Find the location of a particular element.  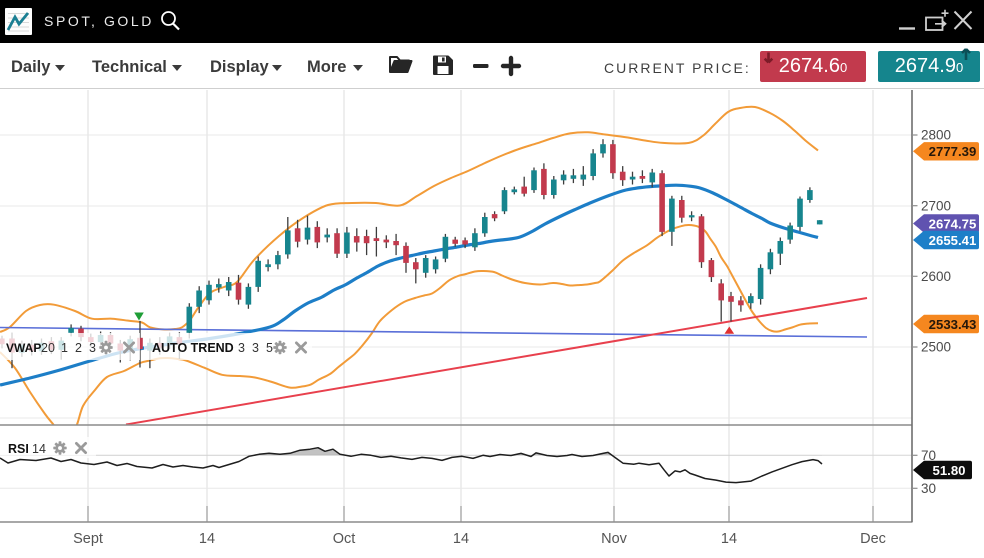

svg-text: AUTO TREND is located at coordinates (193, 348).